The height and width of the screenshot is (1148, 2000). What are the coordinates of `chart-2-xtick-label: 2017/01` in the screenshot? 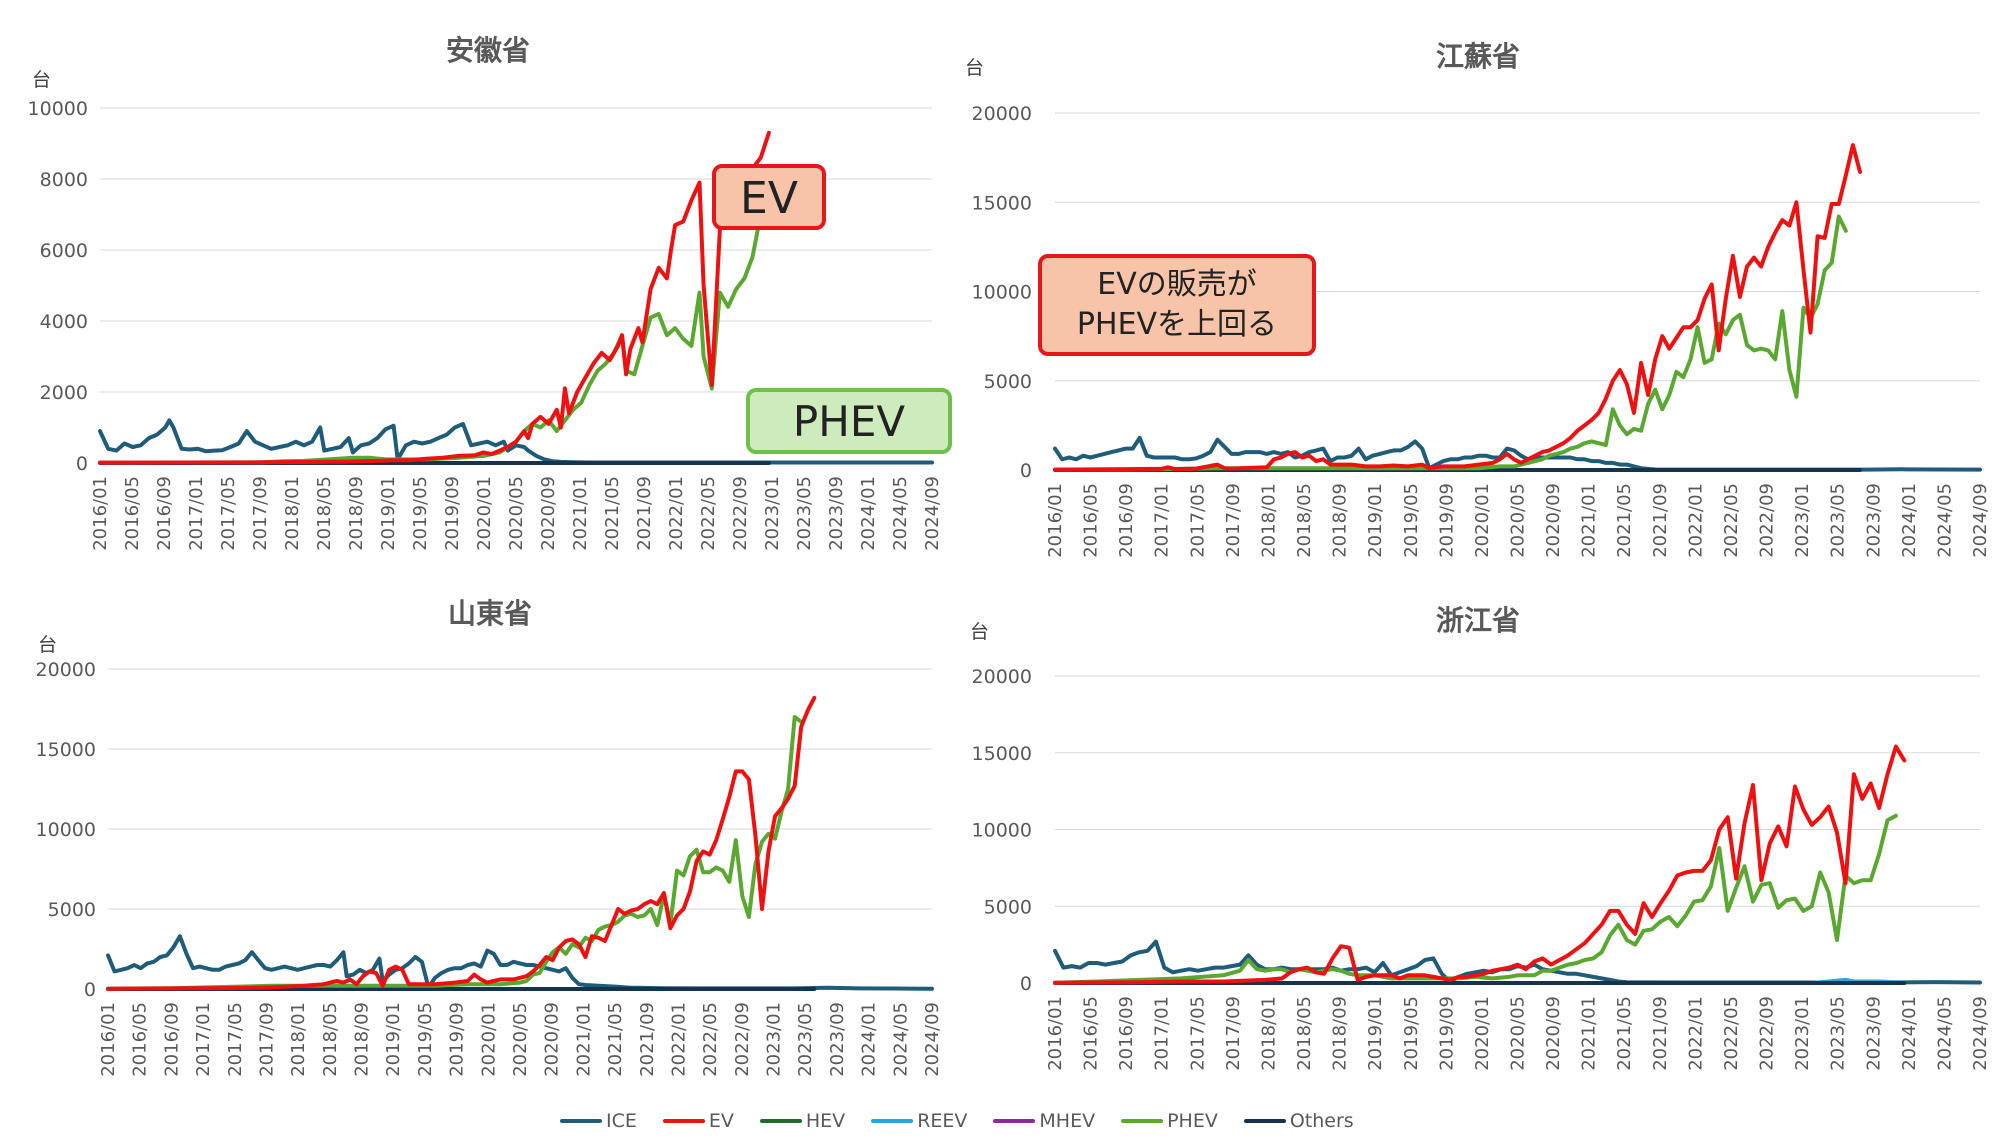 It's located at (1162, 520).